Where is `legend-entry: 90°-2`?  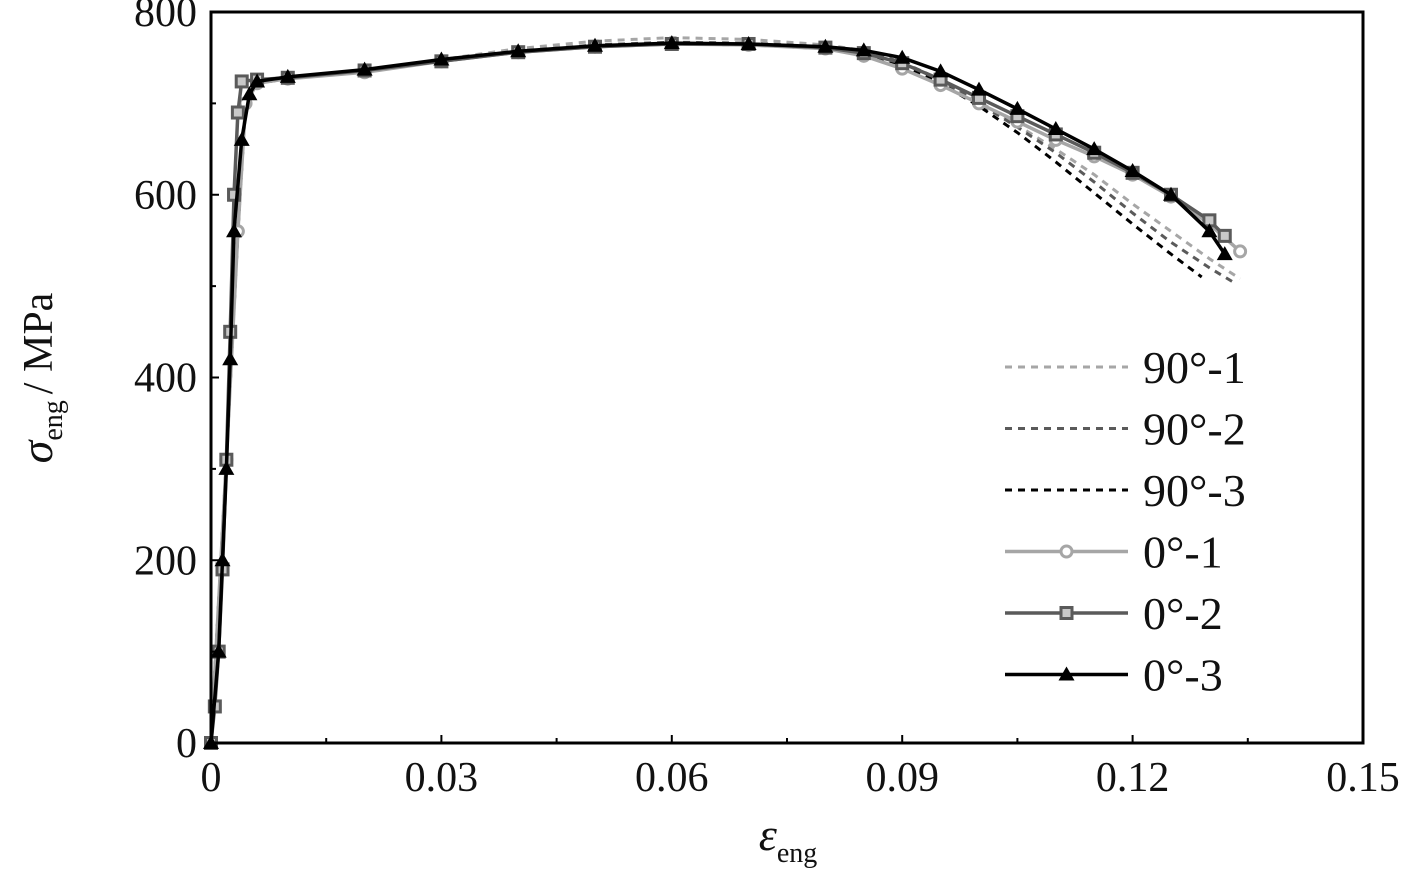
legend-entry: 90°-2 is located at coordinates (1125, 429).